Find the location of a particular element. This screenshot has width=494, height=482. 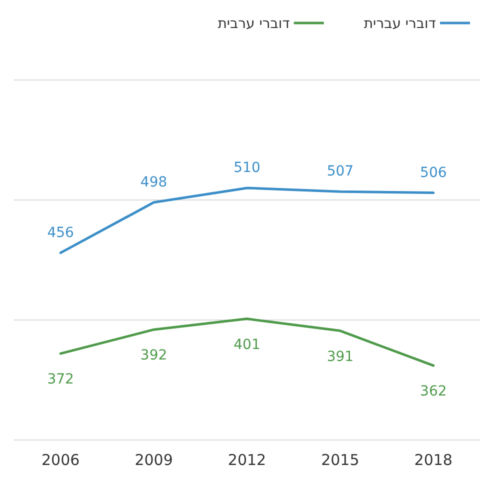

data-label: 507 is located at coordinates (340, 172).